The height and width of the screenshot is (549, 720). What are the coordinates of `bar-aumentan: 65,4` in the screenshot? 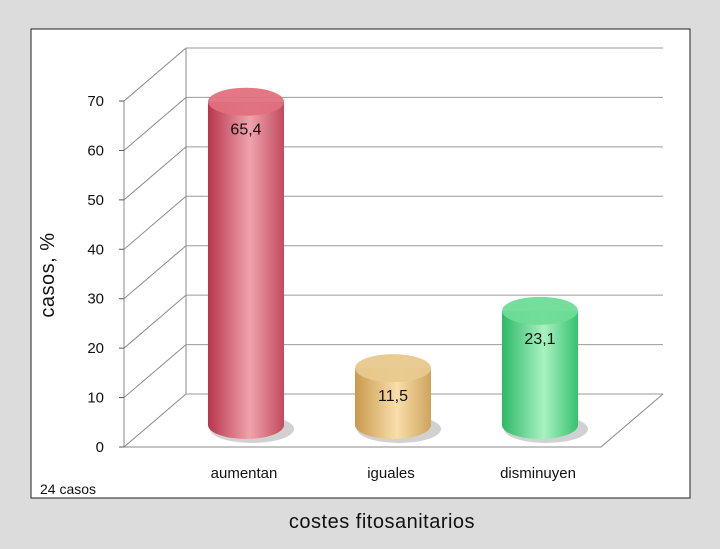 It's located at (251, 265).